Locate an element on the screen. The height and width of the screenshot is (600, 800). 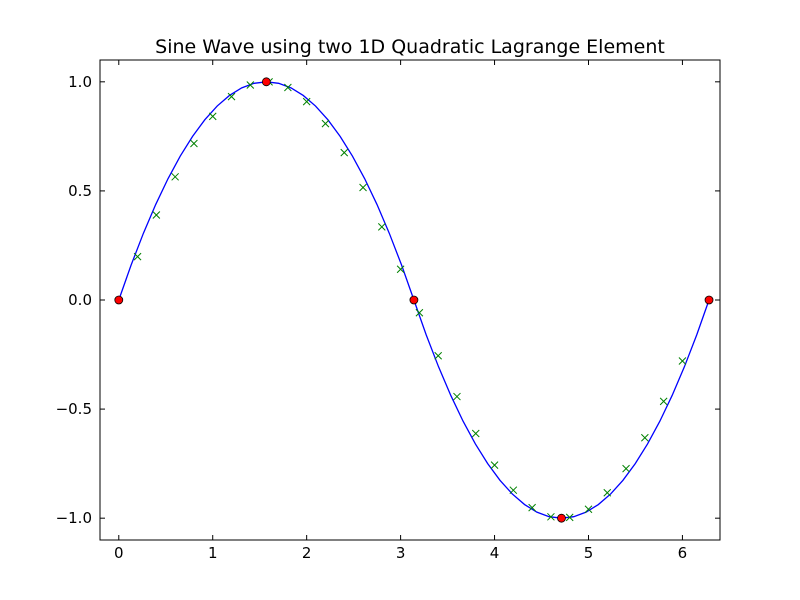
x-tick-label: 1 is located at coordinates (213, 553).